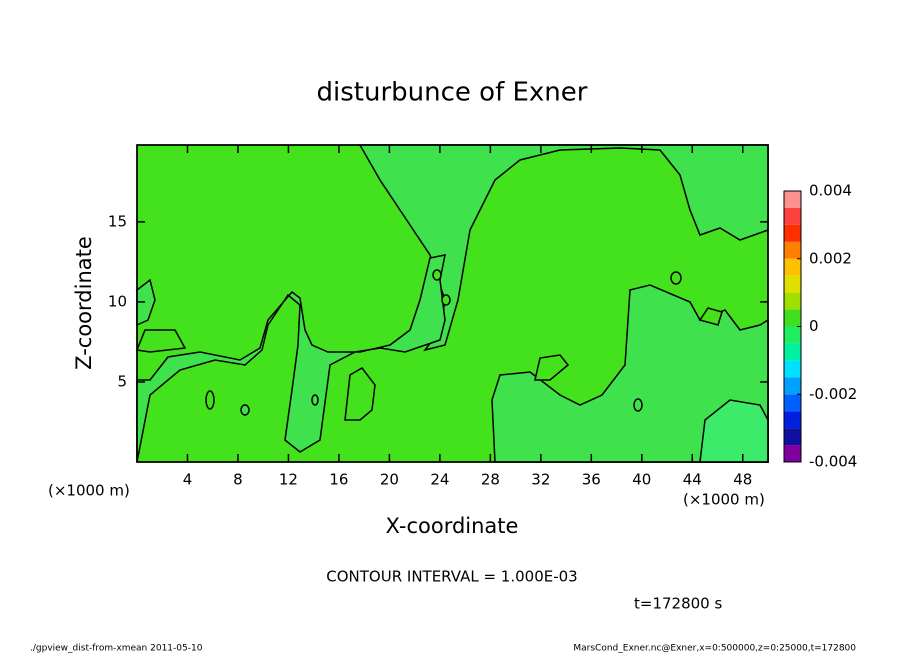 The image size is (904, 654). Describe the element at coordinates (188, 480) in the screenshot. I see `x-tick-label: 4` at that location.